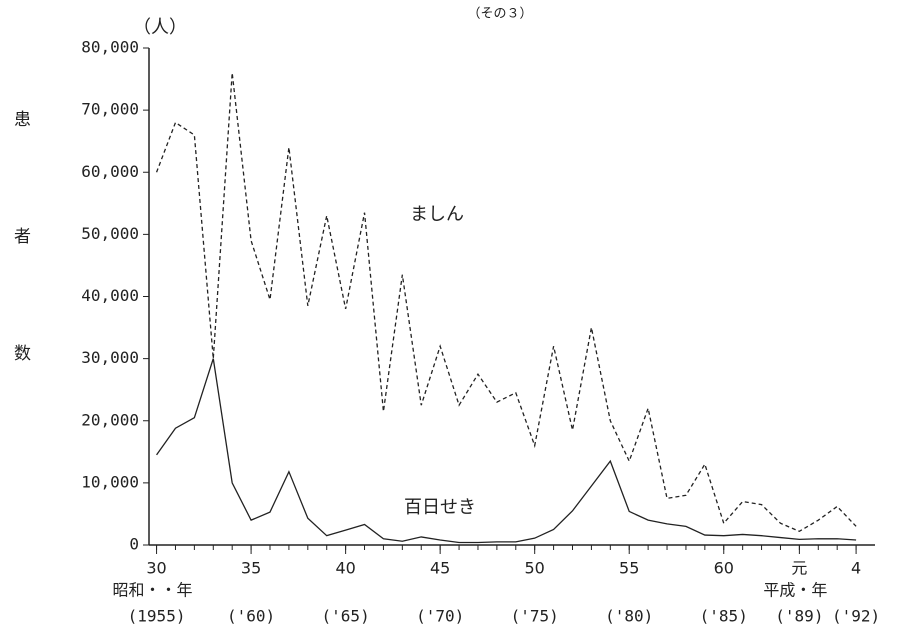 The width and height of the screenshot is (897, 634). What do you see at coordinates (345, 568) in the screenshot?
I see `x-tick-label: 40` at bounding box center [345, 568].